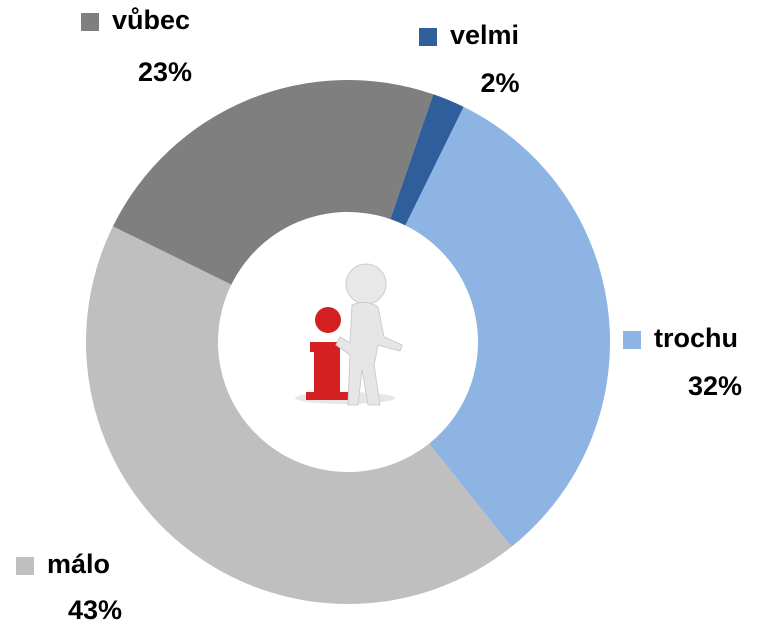 The width and height of the screenshot is (769, 627). What do you see at coordinates (715, 386) in the screenshot?
I see `value-label: 32%` at bounding box center [715, 386].